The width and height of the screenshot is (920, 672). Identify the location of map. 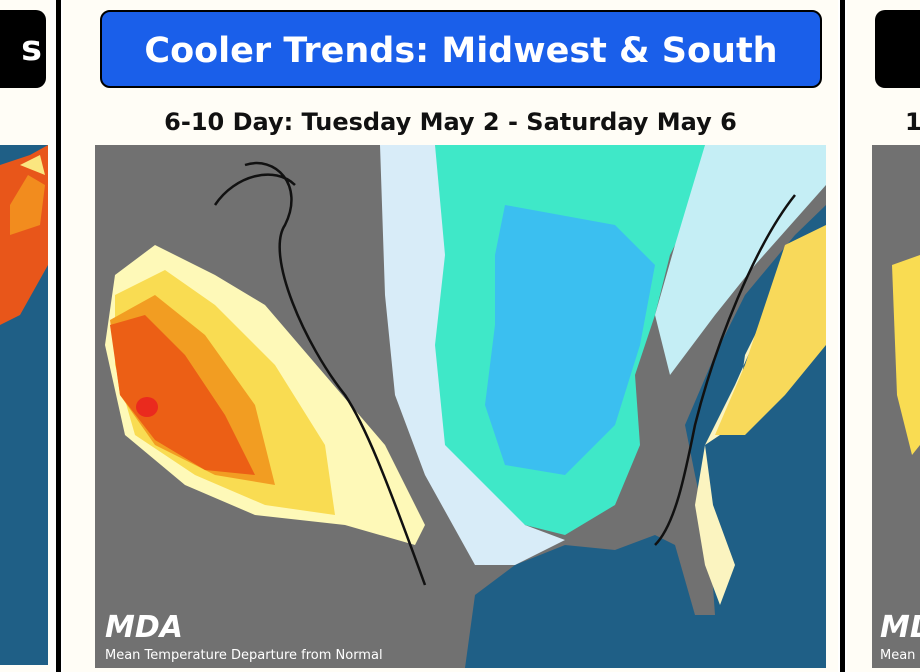
(24, 405).